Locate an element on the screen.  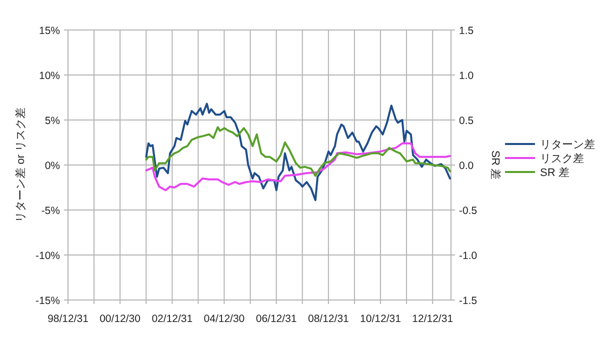
y2-tick-label: -1.5 is located at coordinates (468, 301).